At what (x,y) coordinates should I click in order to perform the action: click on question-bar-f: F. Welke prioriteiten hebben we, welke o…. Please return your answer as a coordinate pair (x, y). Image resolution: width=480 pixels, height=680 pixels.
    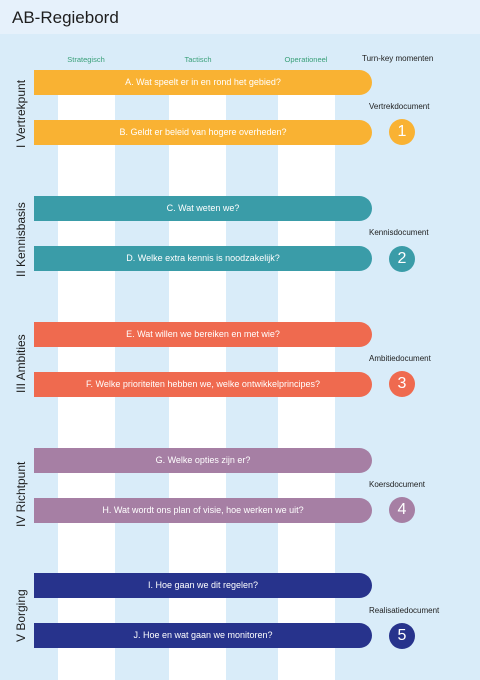
    Looking at the image, I should click on (203, 384).